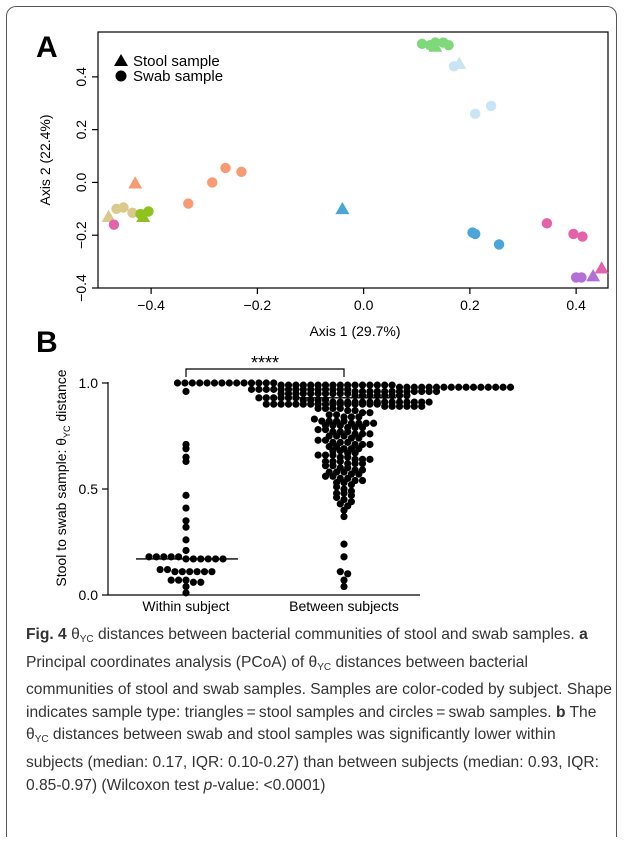 Image resolution: width=625 pixels, height=845 pixels. I want to click on caption-part-a-text-1: Principal coordinates analysis (PCoA) of, so click(167, 662).